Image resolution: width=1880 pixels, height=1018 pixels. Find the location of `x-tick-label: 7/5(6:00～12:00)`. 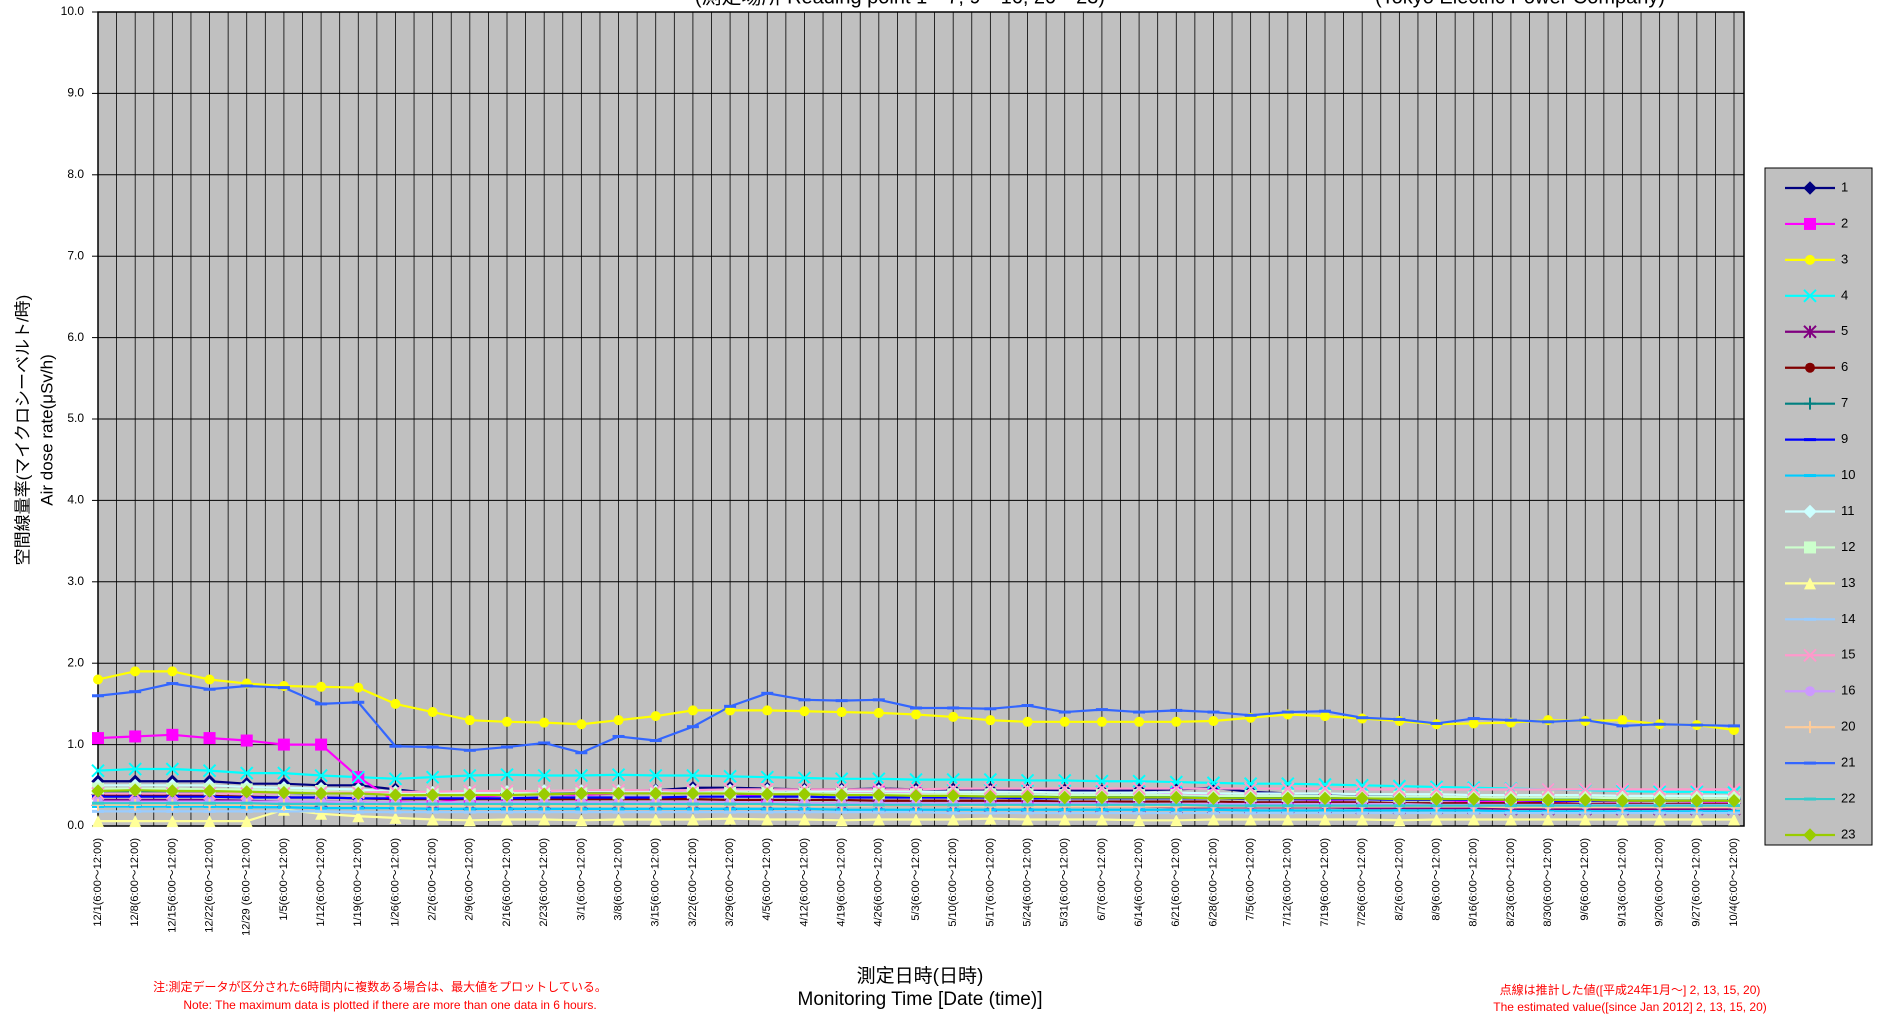

x-tick-label: 7/5(6:00～12:00) is located at coordinates (1251, 879).